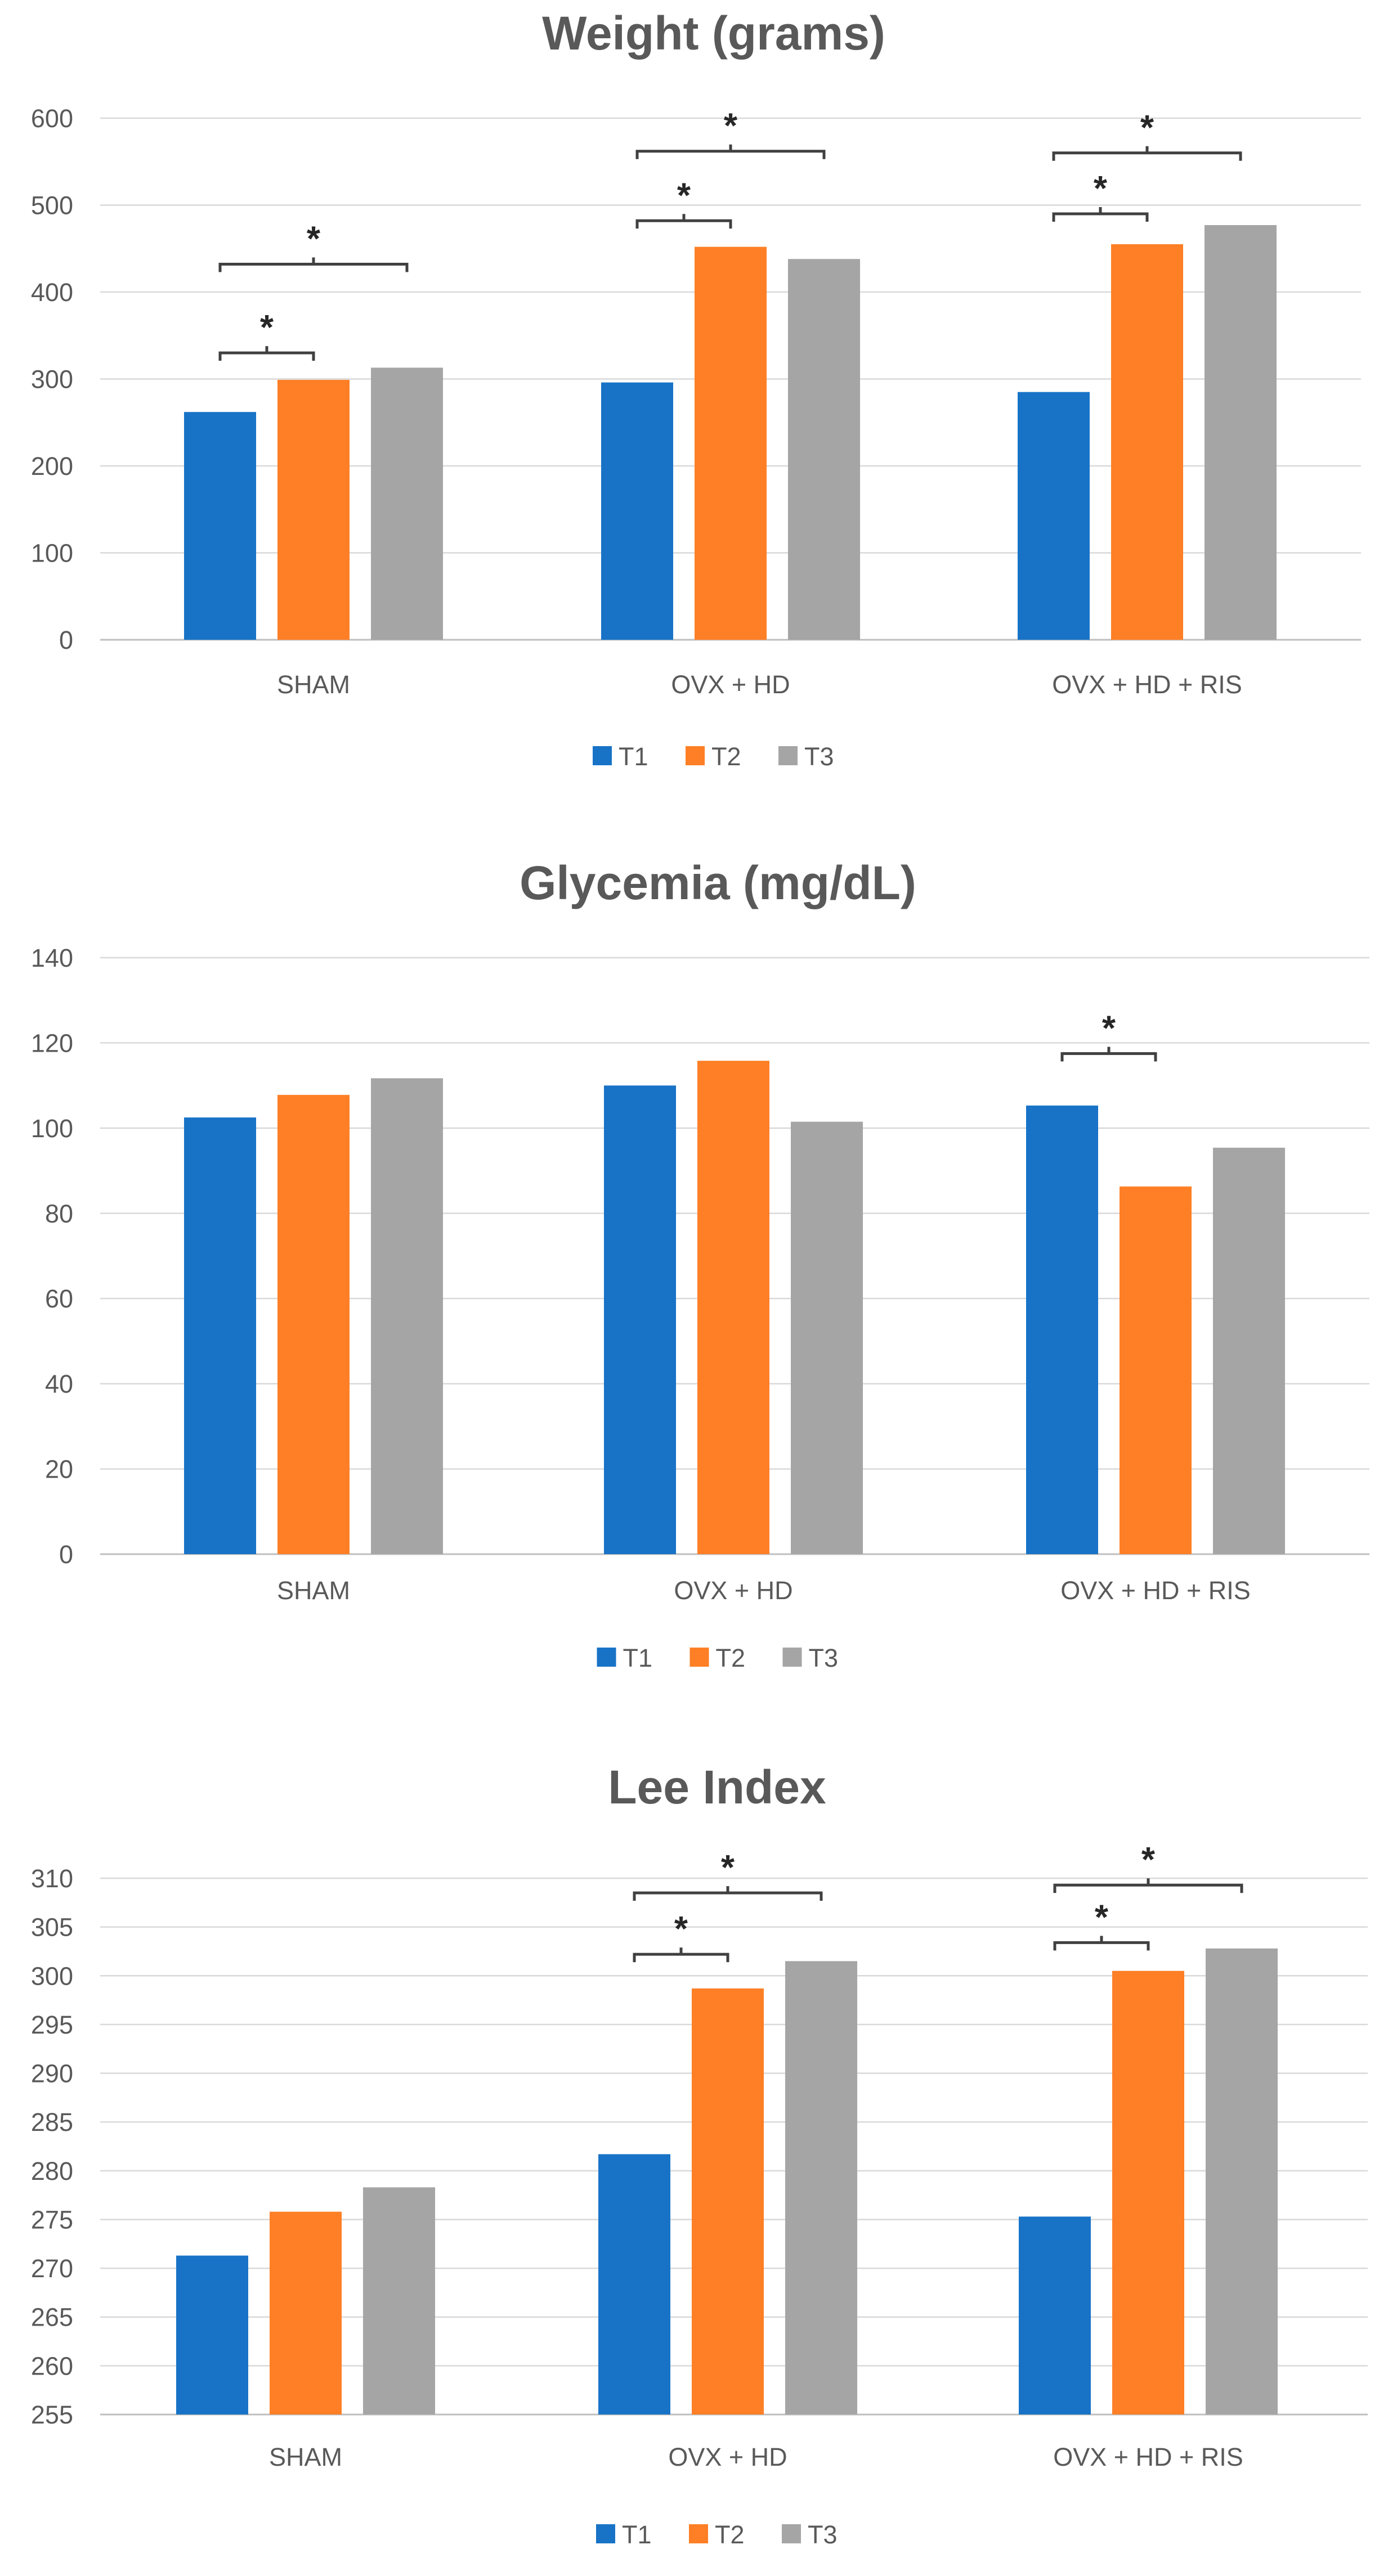 The height and width of the screenshot is (2576, 1388). What do you see at coordinates (52, 2024) in the screenshot?
I see `y-tick-label: 295` at bounding box center [52, 2024].